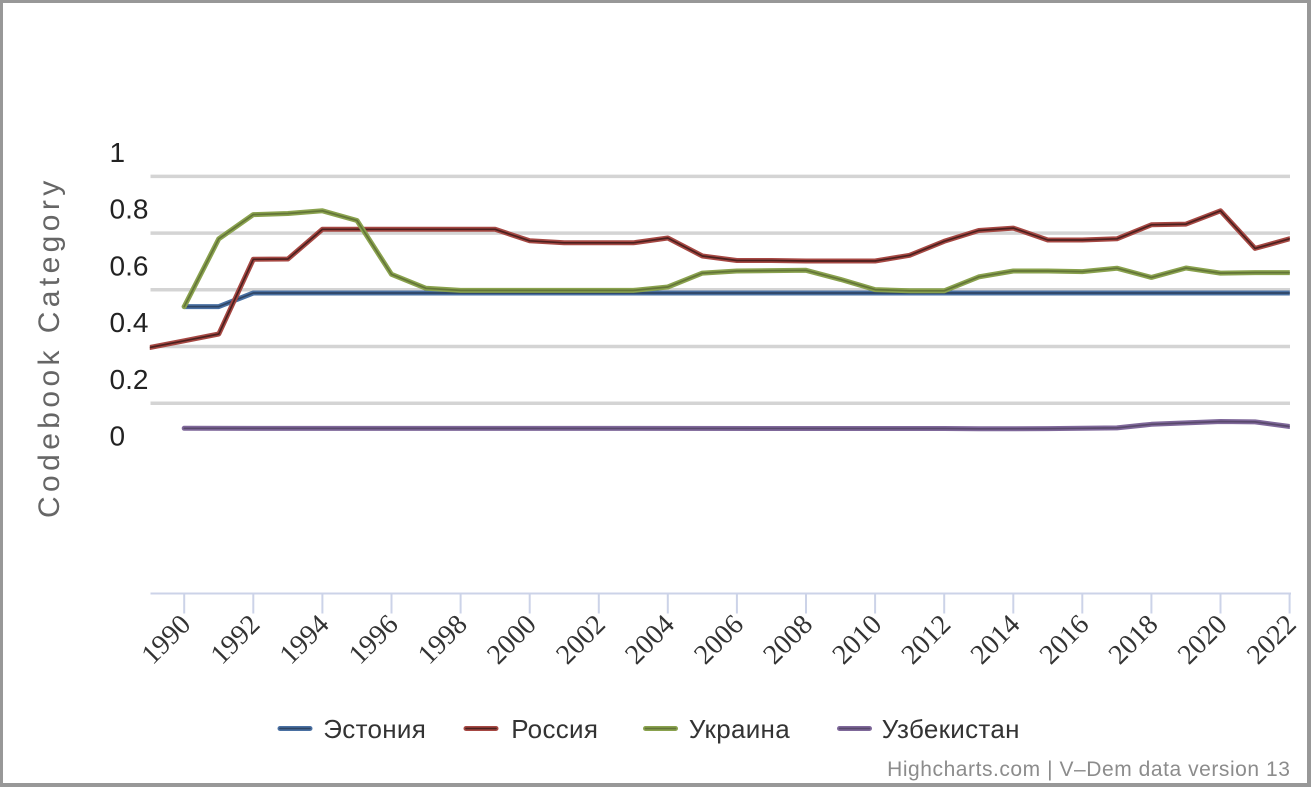  Describe the element at coordinates (554, 729) in the screenshot. I see `svg-text: Россия` at that location.